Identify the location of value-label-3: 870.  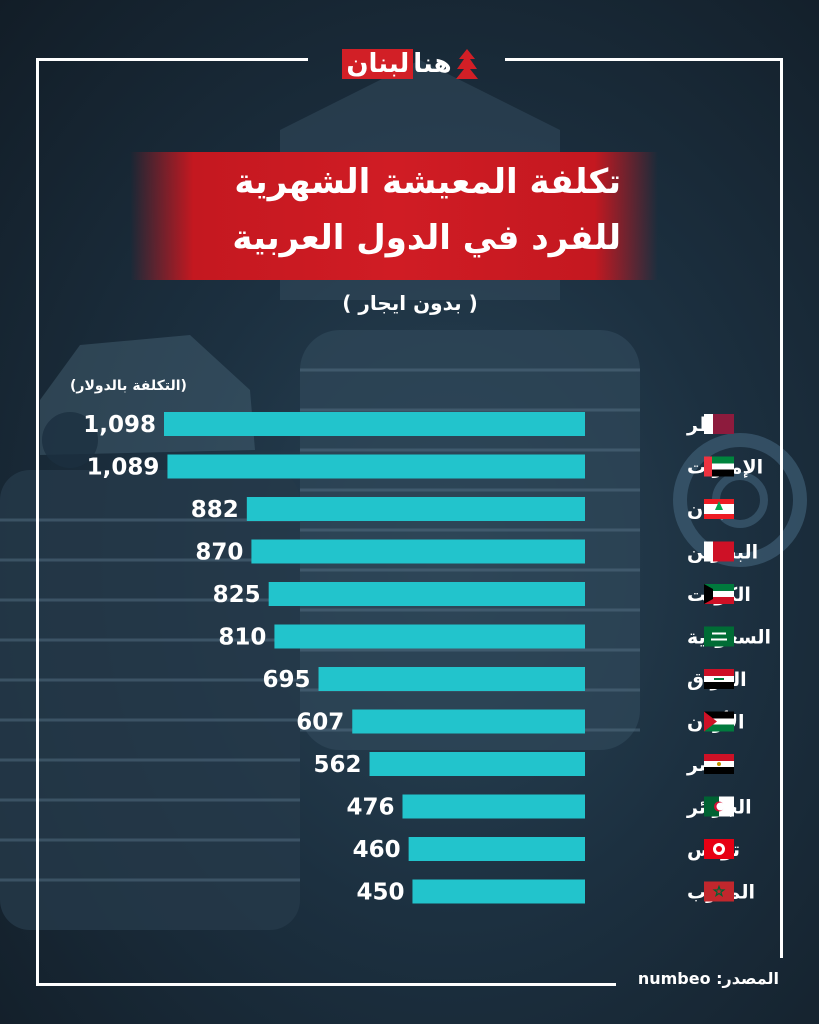
(219, 553).